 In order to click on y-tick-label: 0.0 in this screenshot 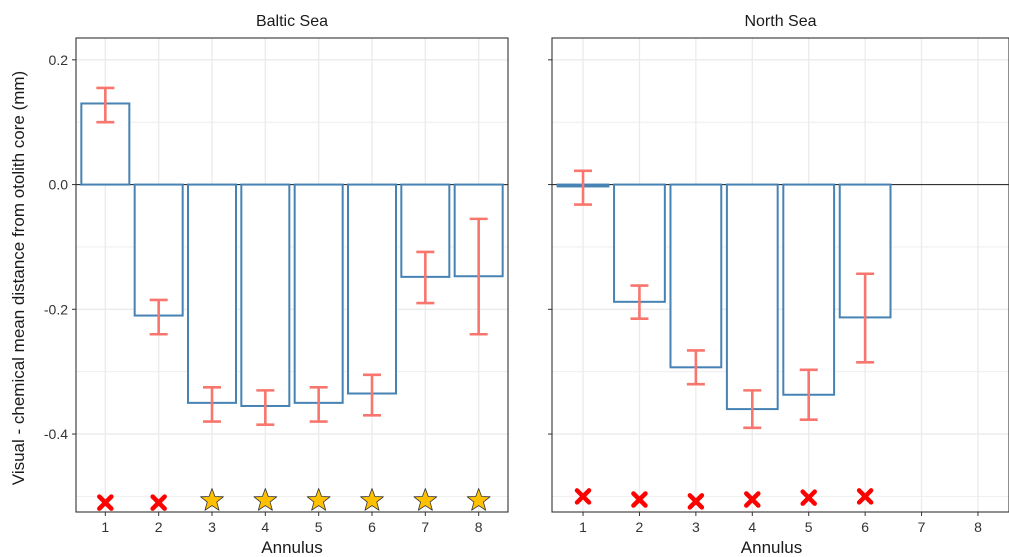, I will do `click(59, 185)`.